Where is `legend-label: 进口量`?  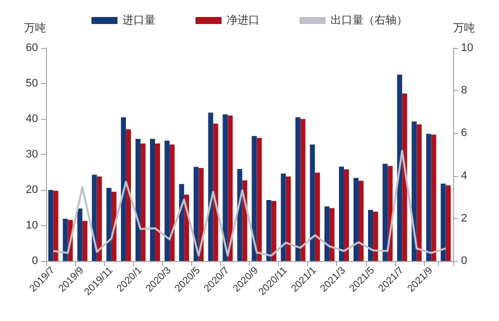
legend-label: 进口量 is located at coordinates (139, 20).